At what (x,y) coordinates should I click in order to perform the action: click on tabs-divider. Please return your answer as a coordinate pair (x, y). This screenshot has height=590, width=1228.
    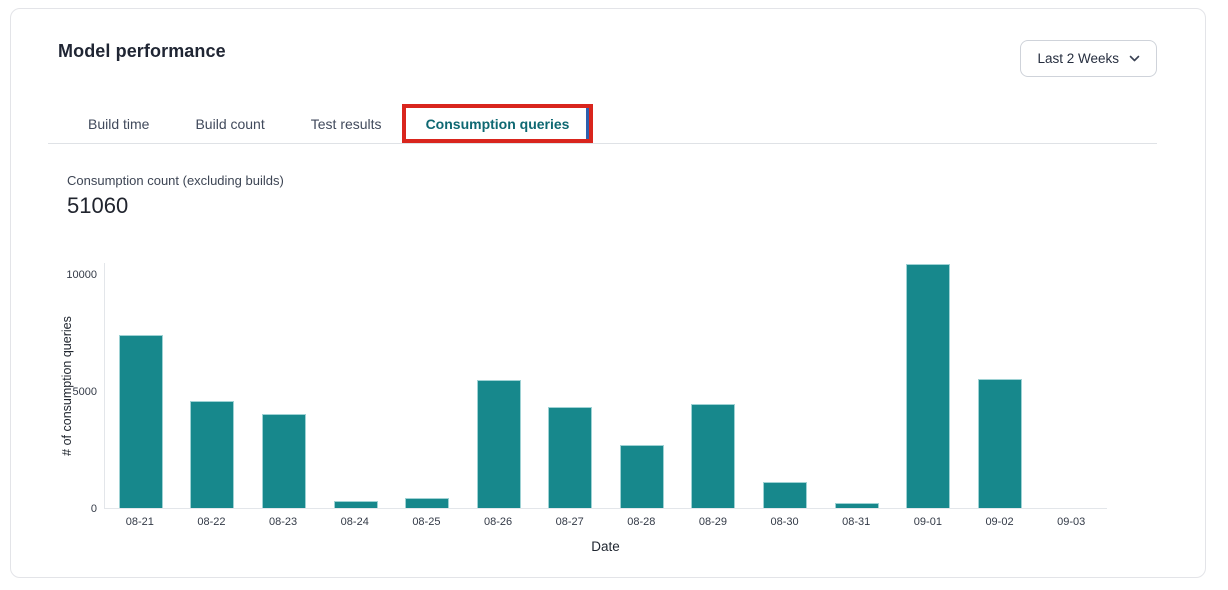
    Looking at the image, I should click on (602, 143).